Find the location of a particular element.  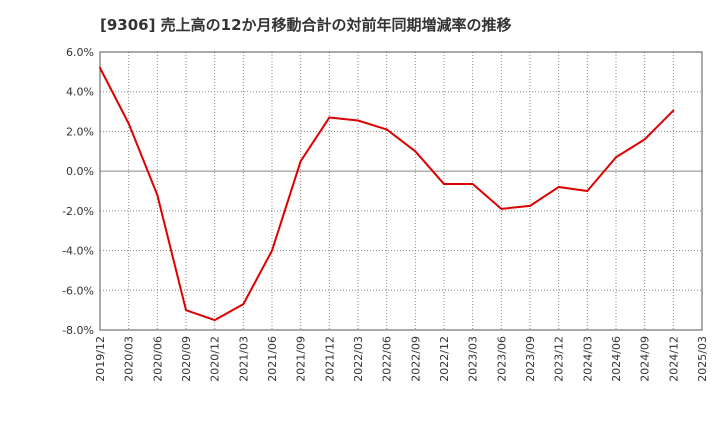

x-tick-label: 2024/03 is located at coordinates (587, 359).